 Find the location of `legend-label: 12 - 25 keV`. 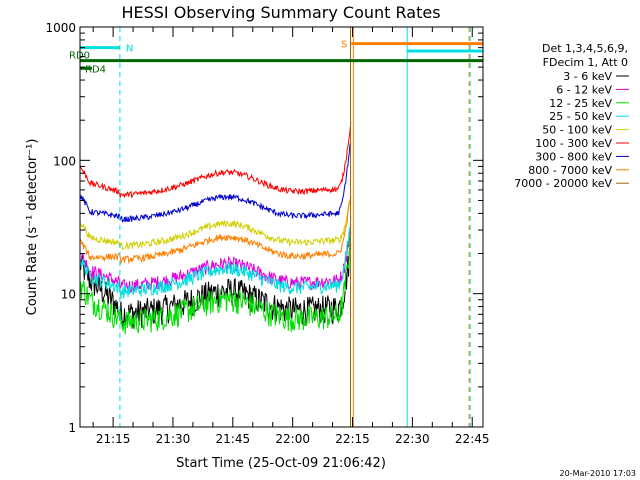

legend-label: 12 - 25 keV is located at coordinates (580, 103).